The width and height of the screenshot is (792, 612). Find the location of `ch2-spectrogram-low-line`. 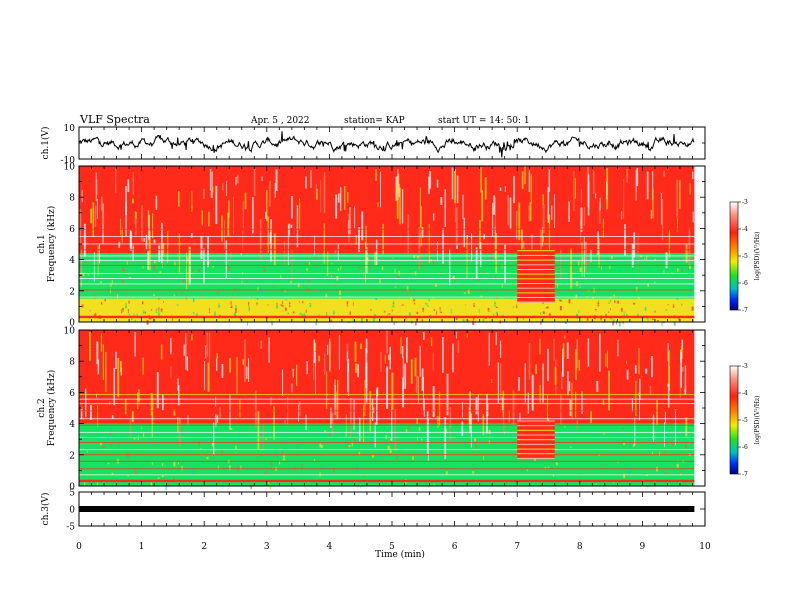

ch2-spectrogram-low-line is located at coordinates (387, 480).